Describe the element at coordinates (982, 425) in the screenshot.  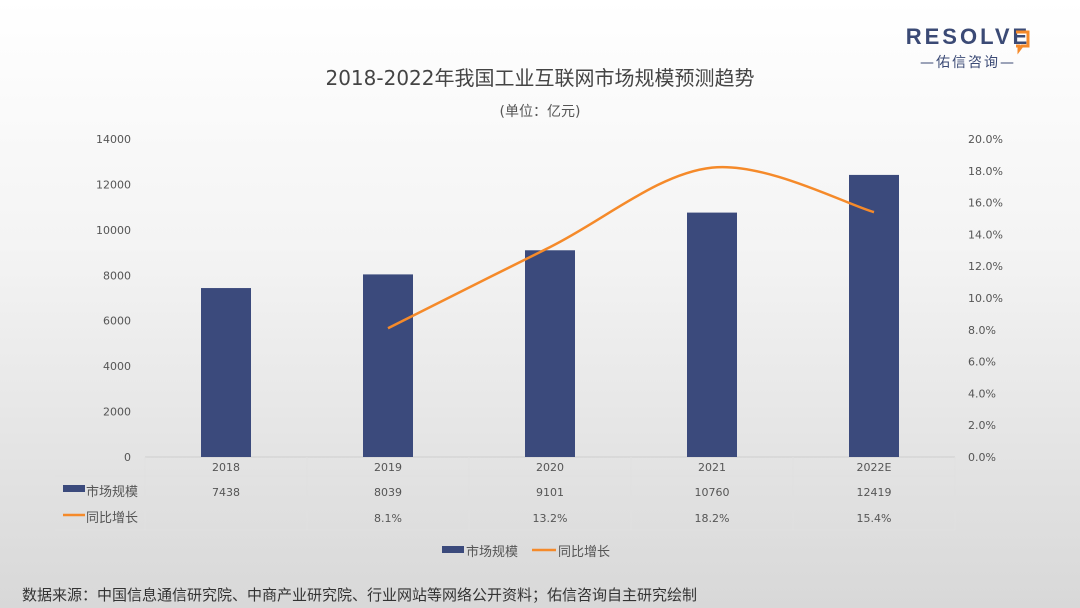
I see `right-axis-tick: 2.0%` at that location.